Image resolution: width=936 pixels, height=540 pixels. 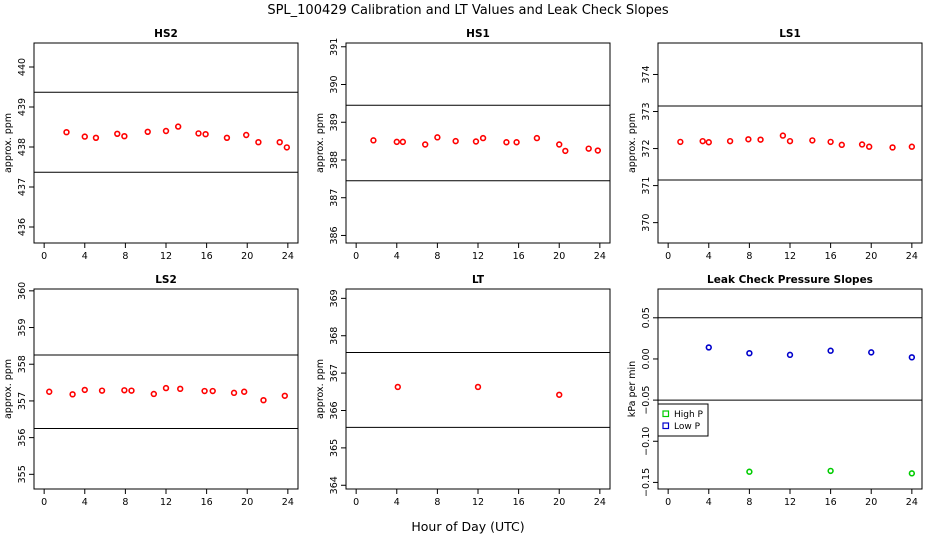 What do you see at coordinates (334, 160) in the screenshot?
I see `y-tick-label: 388` at bounding box center [334, 160].